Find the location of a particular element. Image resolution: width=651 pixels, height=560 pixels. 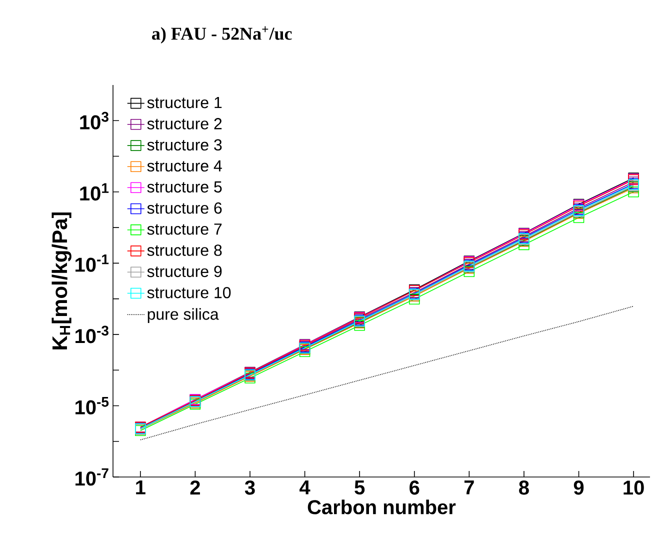

x-tick-label: 1 is located at coordinates (141, 487).